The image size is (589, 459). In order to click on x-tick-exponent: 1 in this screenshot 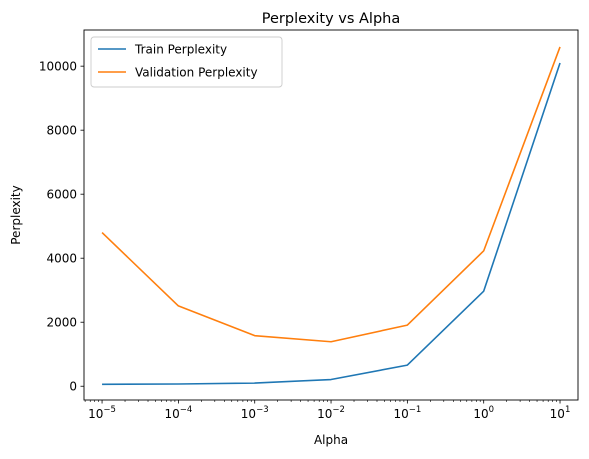, I will do `click(567, 410)`.